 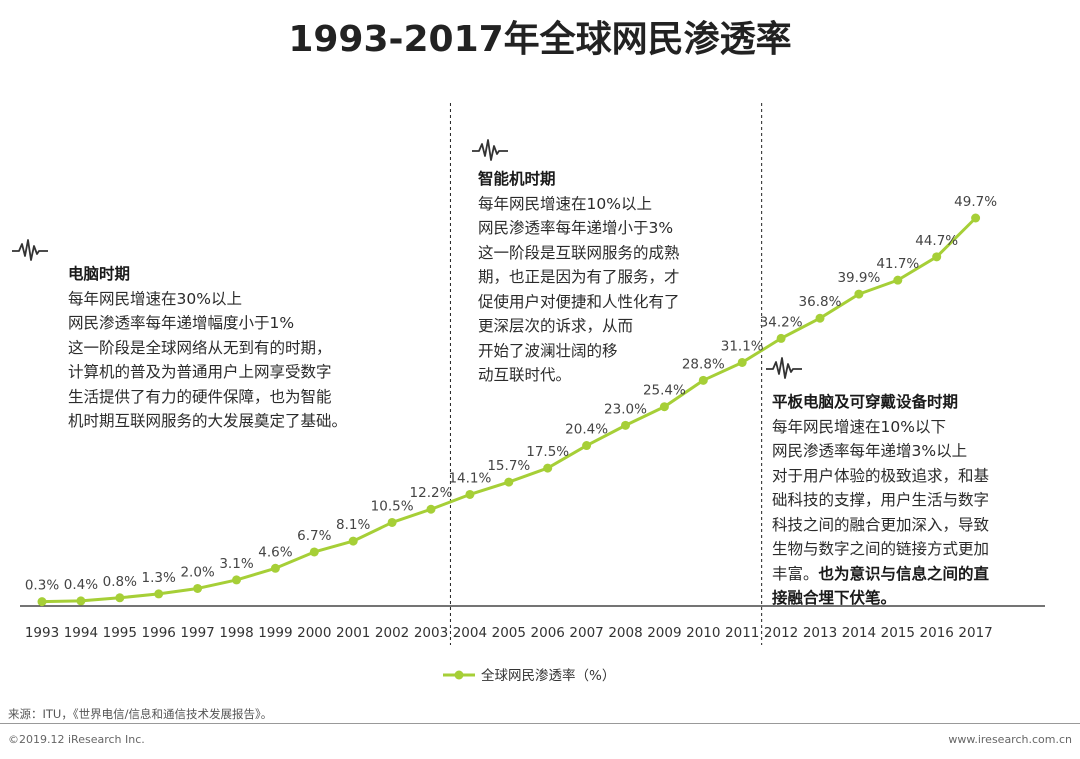 I want to click on data-label: 6.7%, so click(x=314, y=536).